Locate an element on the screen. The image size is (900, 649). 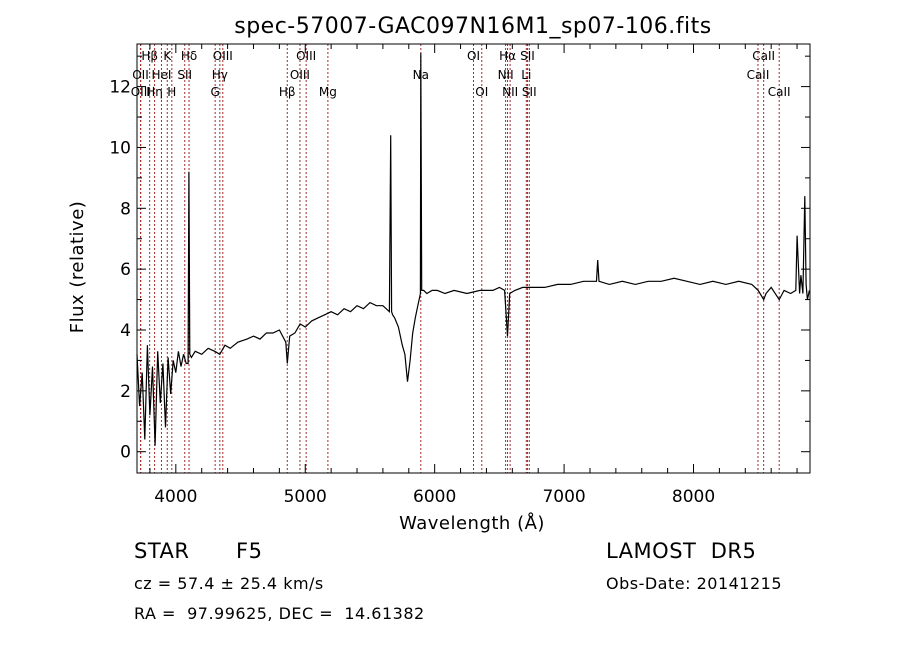
x-tick-label: 8000 is located at coordinates (693, 497).